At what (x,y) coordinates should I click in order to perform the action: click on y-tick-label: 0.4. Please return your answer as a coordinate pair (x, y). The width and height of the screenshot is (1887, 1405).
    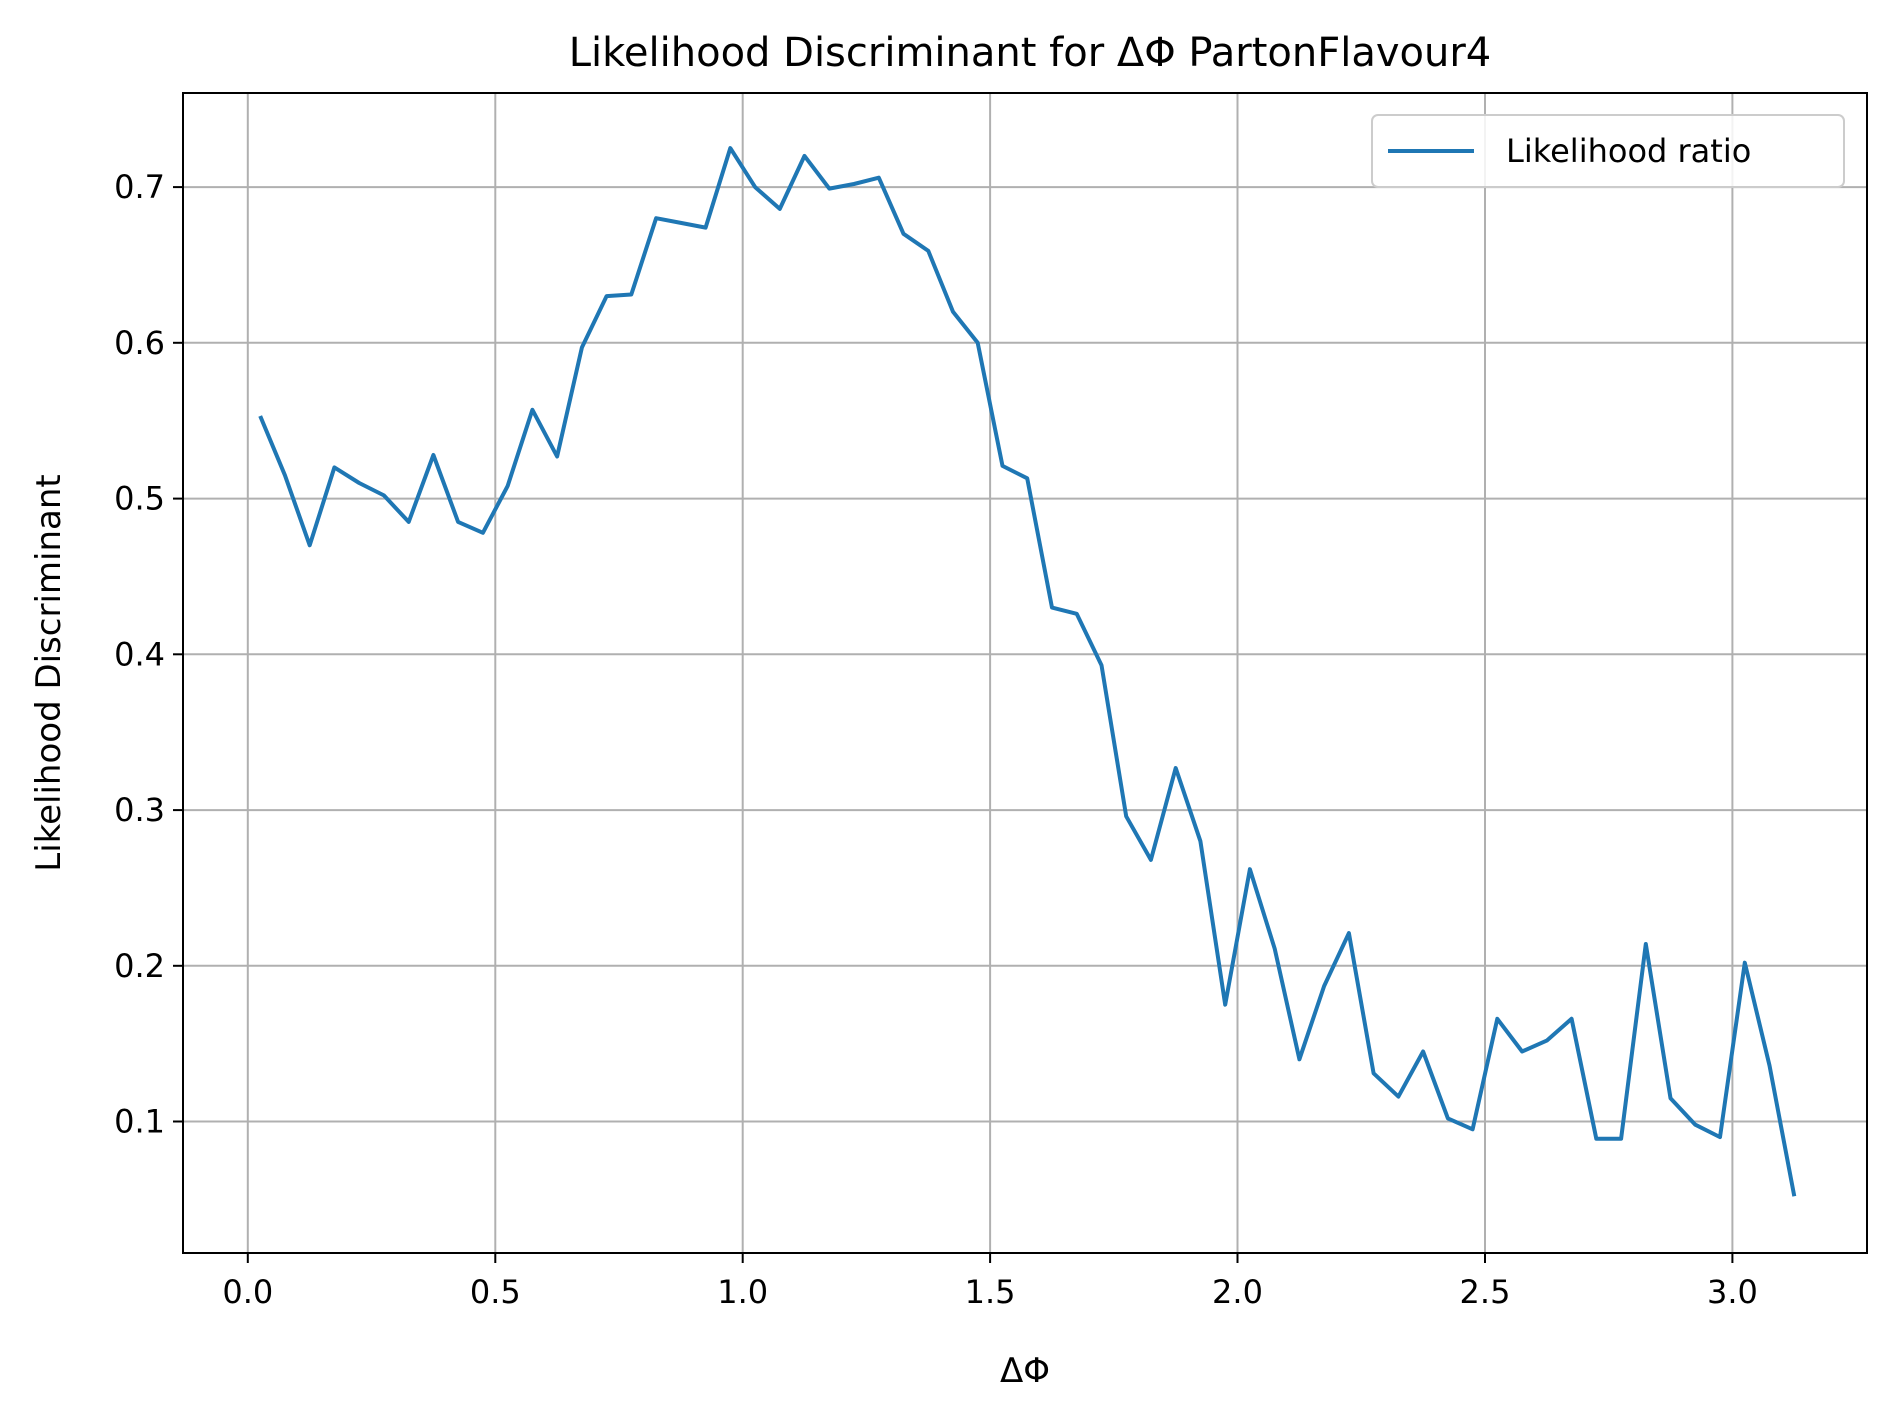
    Looking at the image, I should click on (139, 654).